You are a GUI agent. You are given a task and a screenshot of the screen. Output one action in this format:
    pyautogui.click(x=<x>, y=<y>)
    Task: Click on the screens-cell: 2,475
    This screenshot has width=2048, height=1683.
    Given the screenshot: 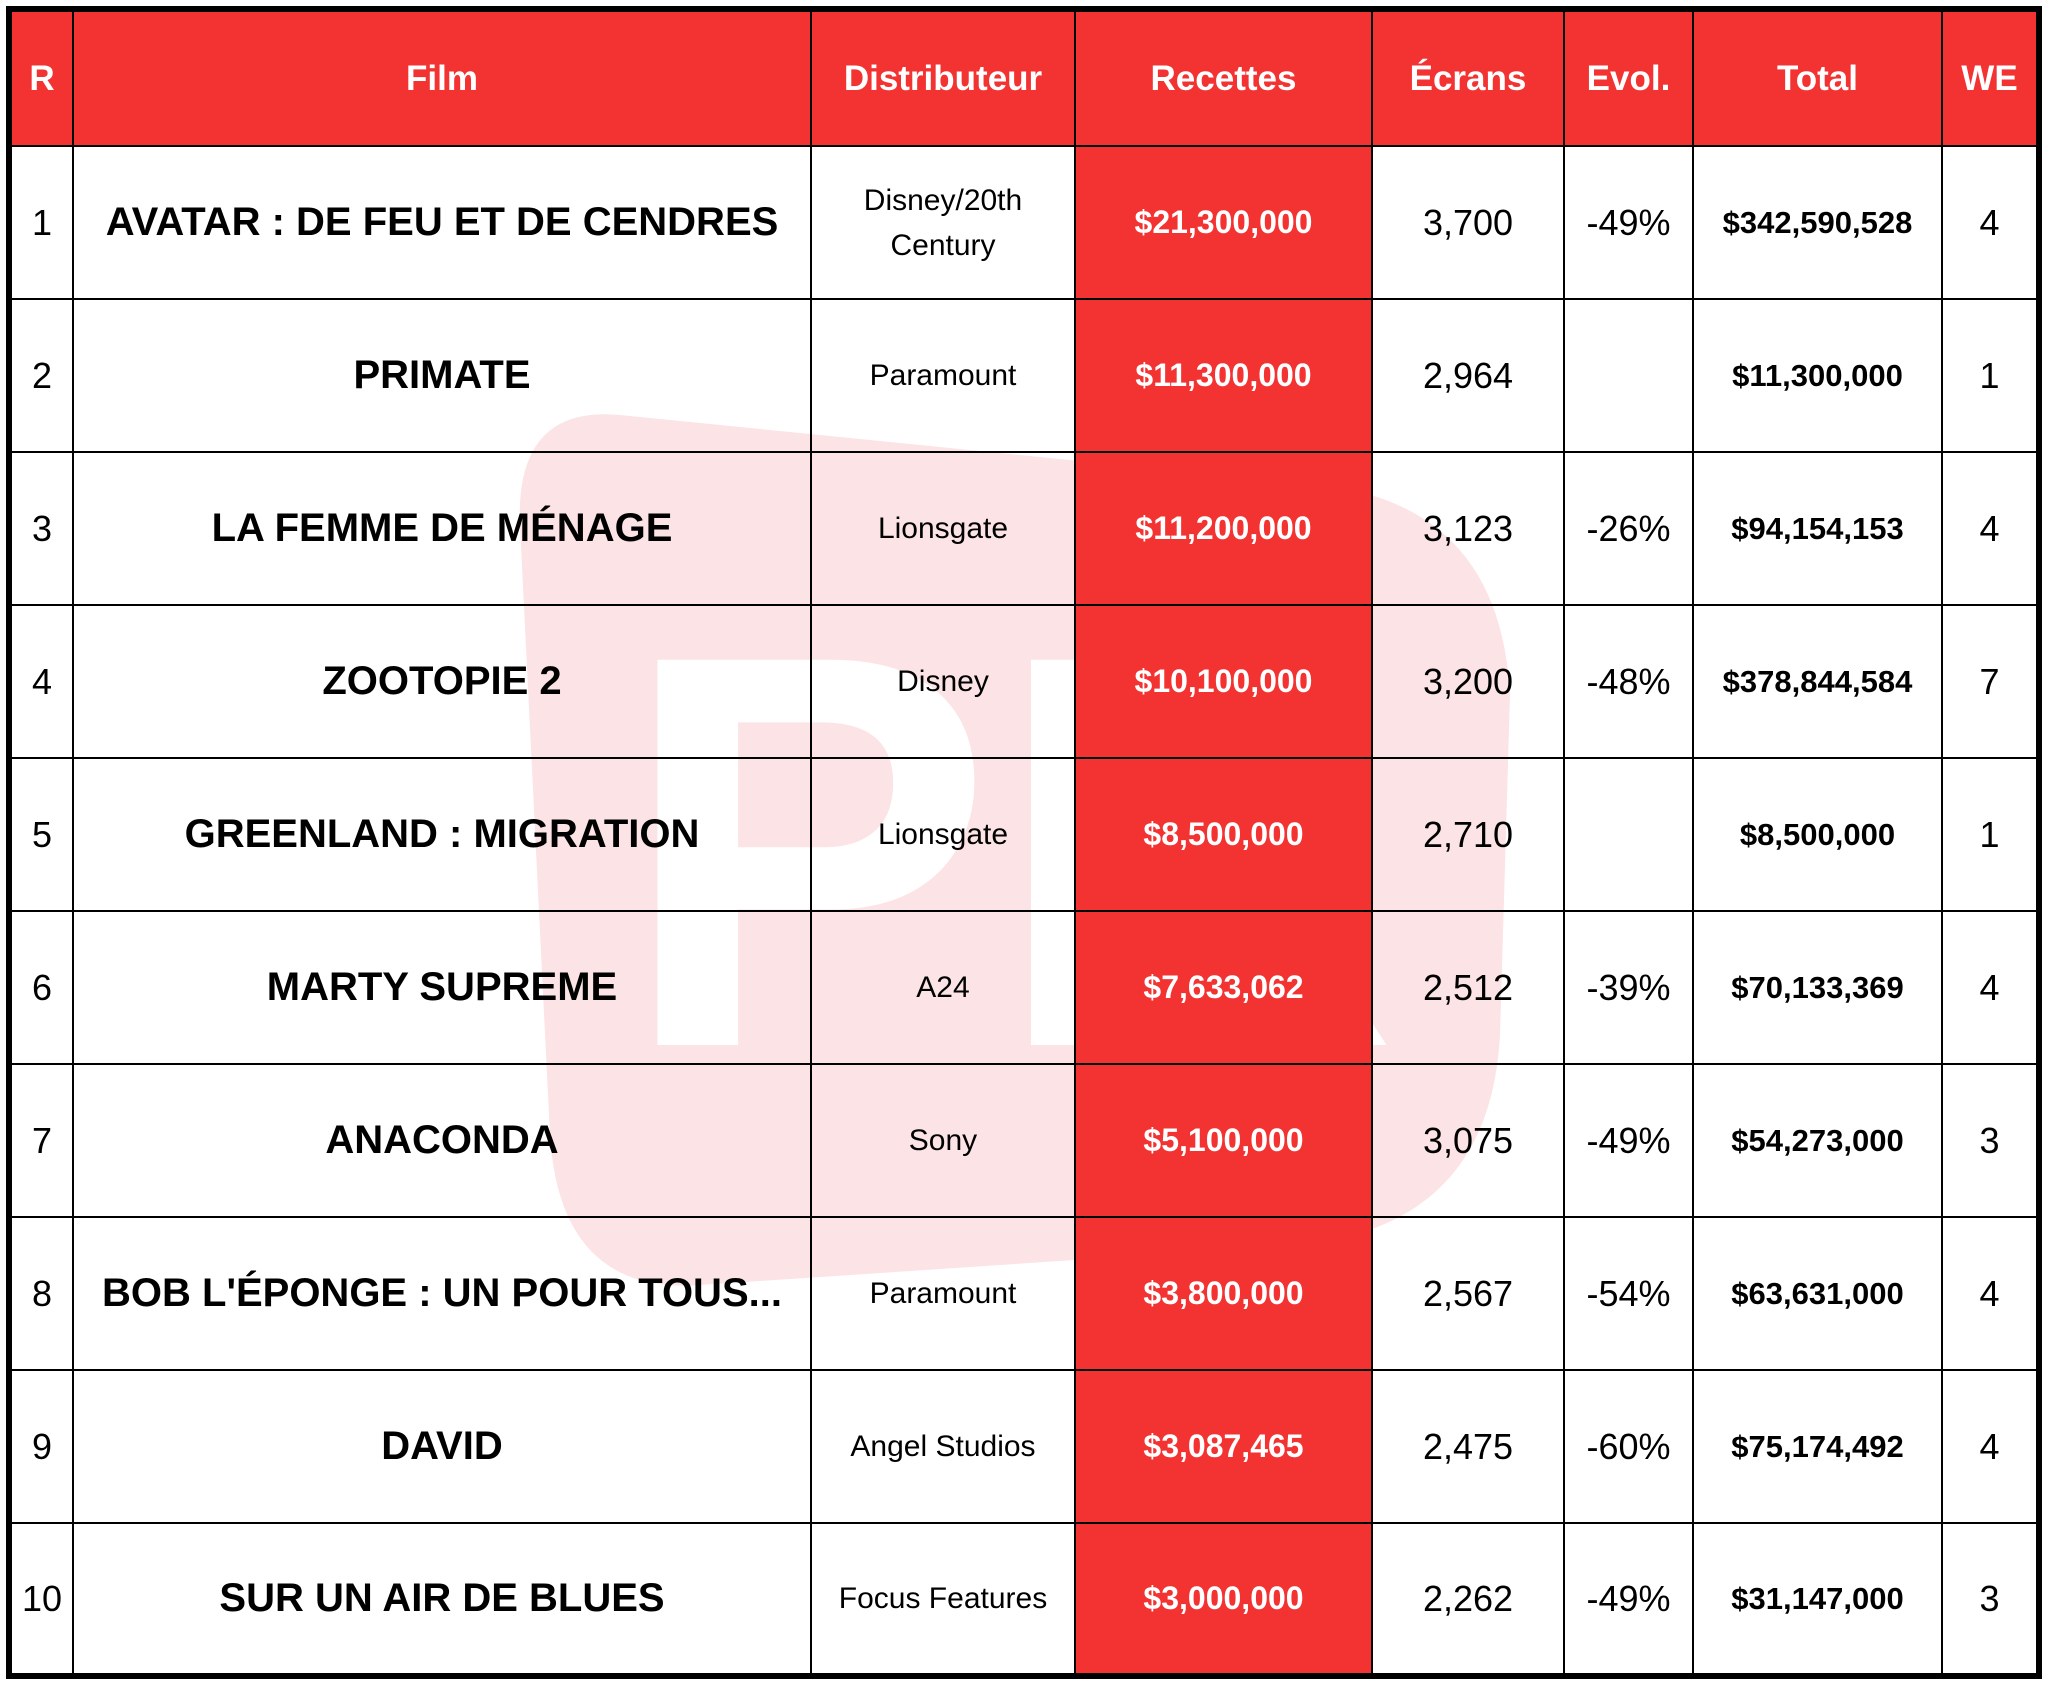 What is the action you would take?
    pyautogui.click(x=1468, y=1446)
    